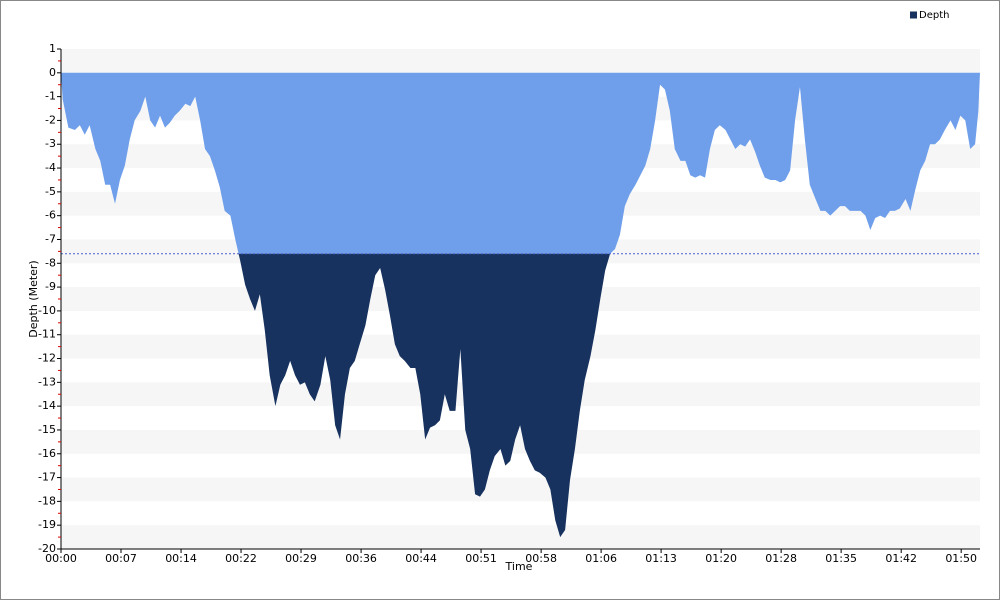 The image size is (1000, 600). What do you see at coordinates (721, 558) in the screenshot?
I see `x-tick-label: 01:20` at bounding box center [721, 558].